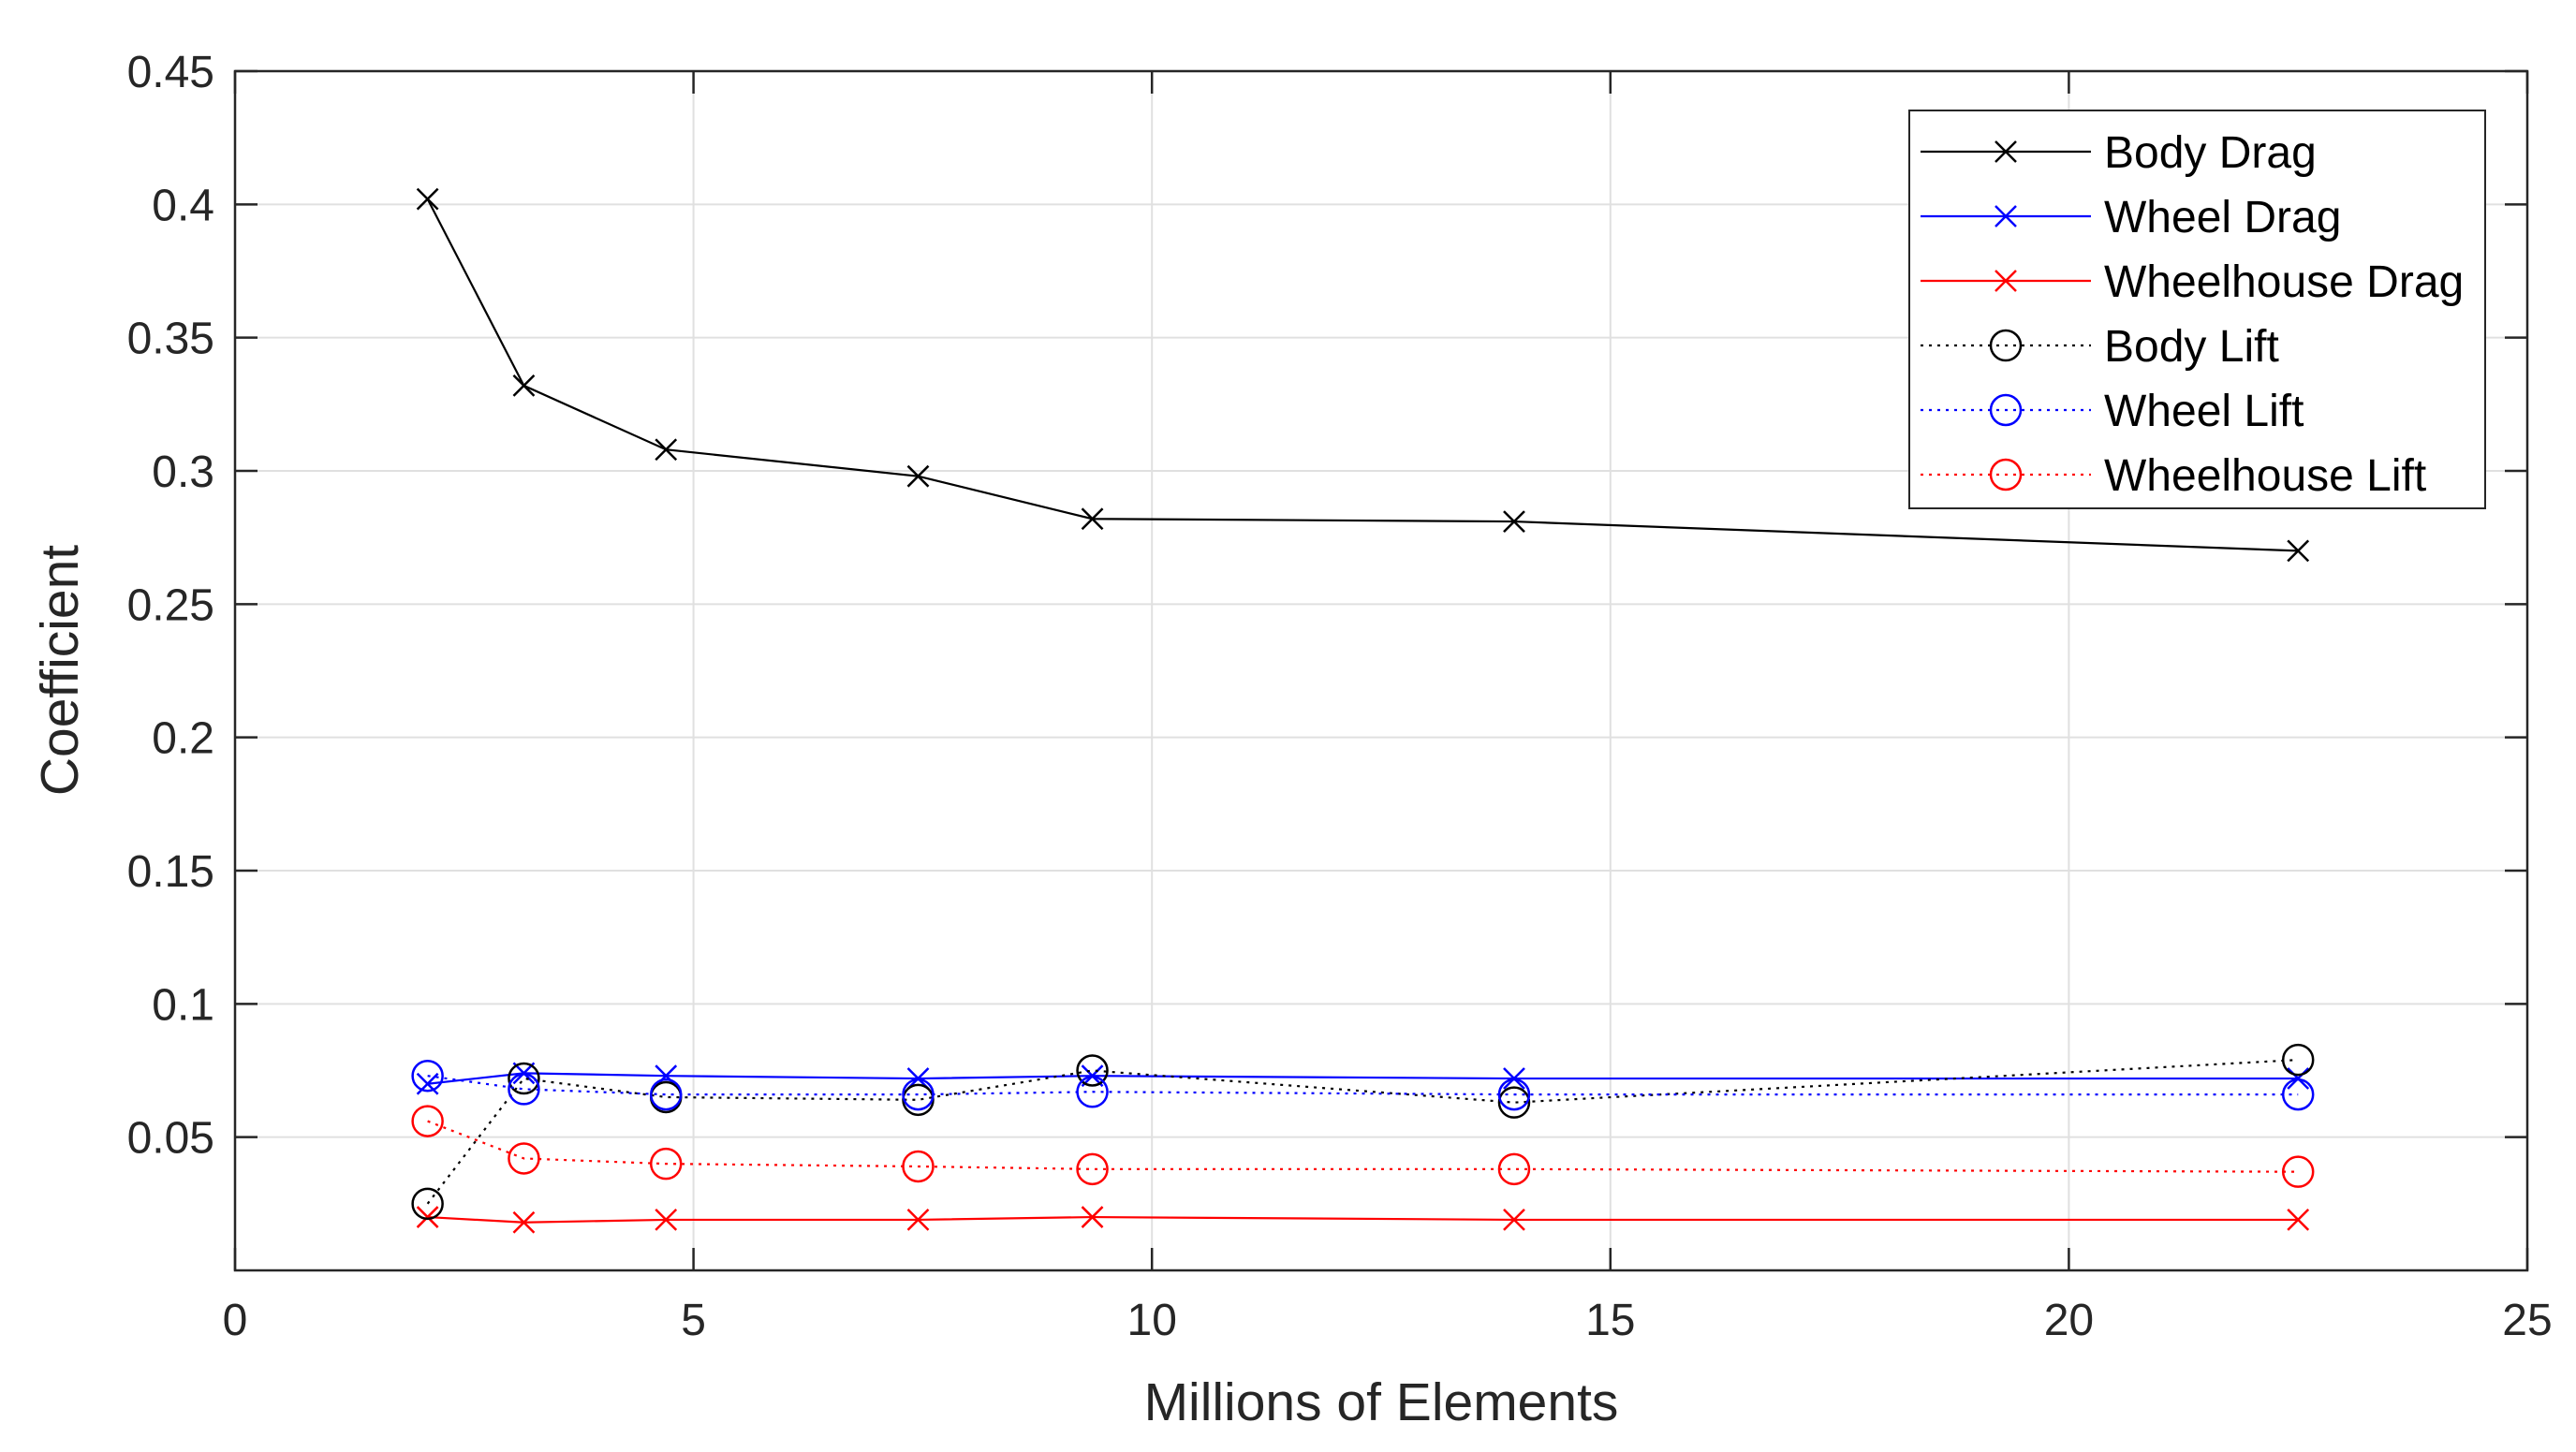 This screenshot has height=1452, width=2576. I want to click on y-tick-label: 0.3, so click(183, 472).